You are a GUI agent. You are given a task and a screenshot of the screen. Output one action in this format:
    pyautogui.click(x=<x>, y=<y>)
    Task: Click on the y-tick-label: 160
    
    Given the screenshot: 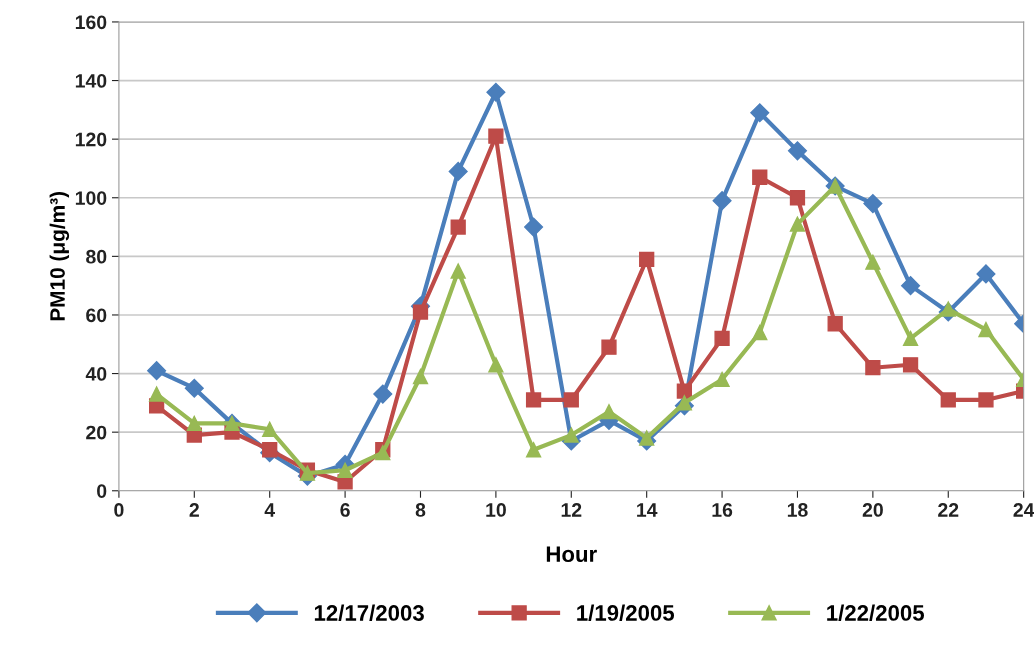 What is the action you would take?
    pyautogui.click(x=91, y=22)
    